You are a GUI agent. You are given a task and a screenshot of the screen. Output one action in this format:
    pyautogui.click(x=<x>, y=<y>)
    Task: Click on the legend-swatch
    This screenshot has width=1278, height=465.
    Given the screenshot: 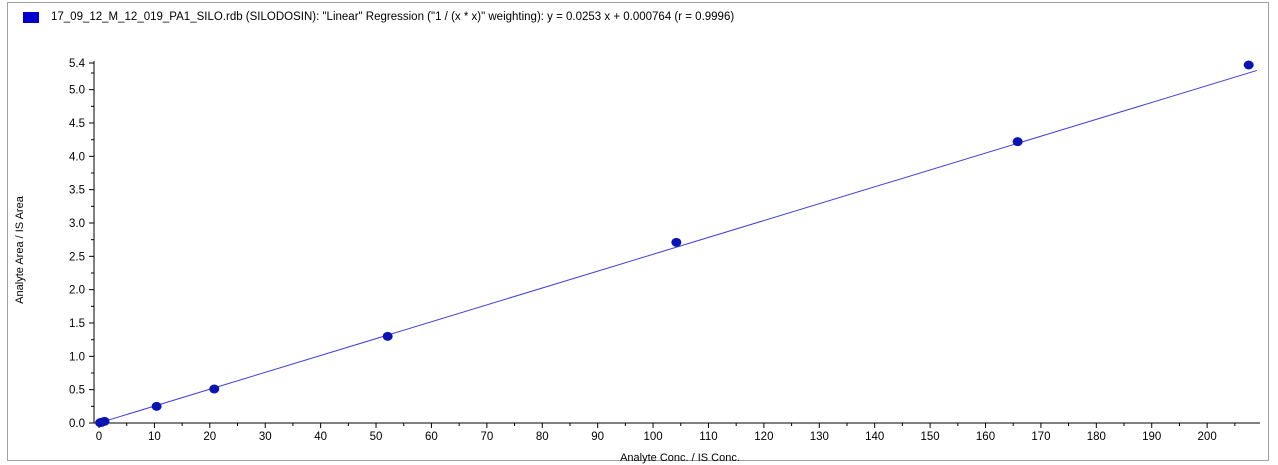 What is the action you would take?
    pyautogui.click(x=31, y=17)
    